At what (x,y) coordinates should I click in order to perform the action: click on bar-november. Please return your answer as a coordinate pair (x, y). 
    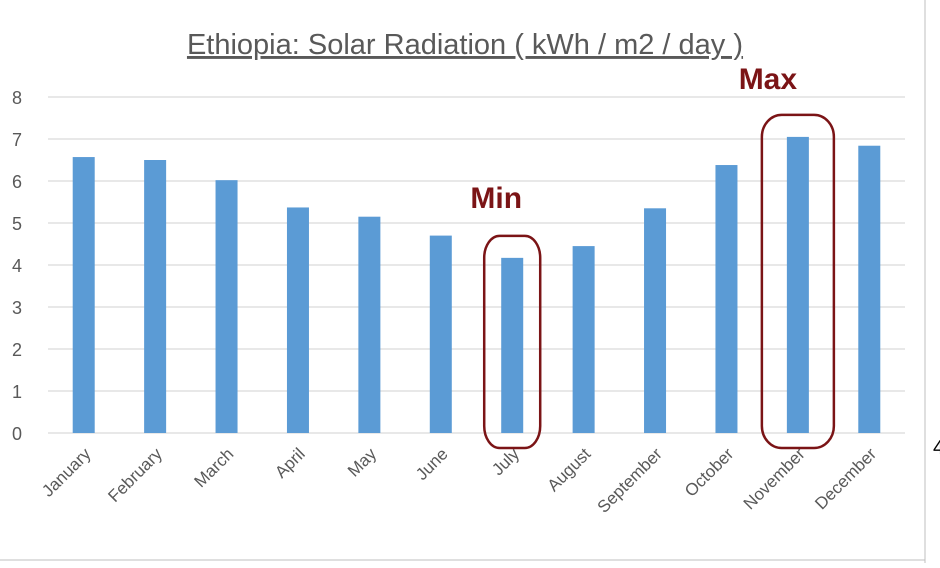
    Looking at the image, I should click on (797, 284).